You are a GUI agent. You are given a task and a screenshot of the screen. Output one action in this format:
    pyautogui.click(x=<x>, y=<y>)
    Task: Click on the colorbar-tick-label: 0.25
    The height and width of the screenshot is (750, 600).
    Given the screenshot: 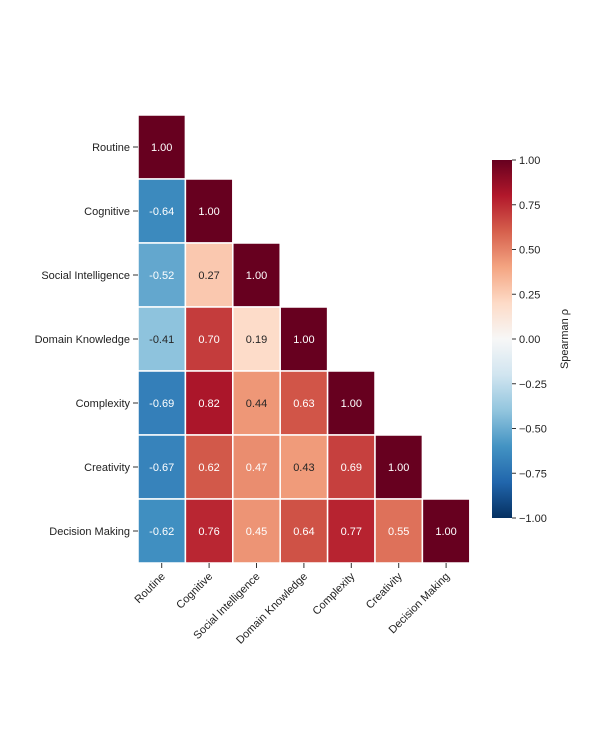 What is the action you would take?
    pyautogui.click(x=529, y=295)
    